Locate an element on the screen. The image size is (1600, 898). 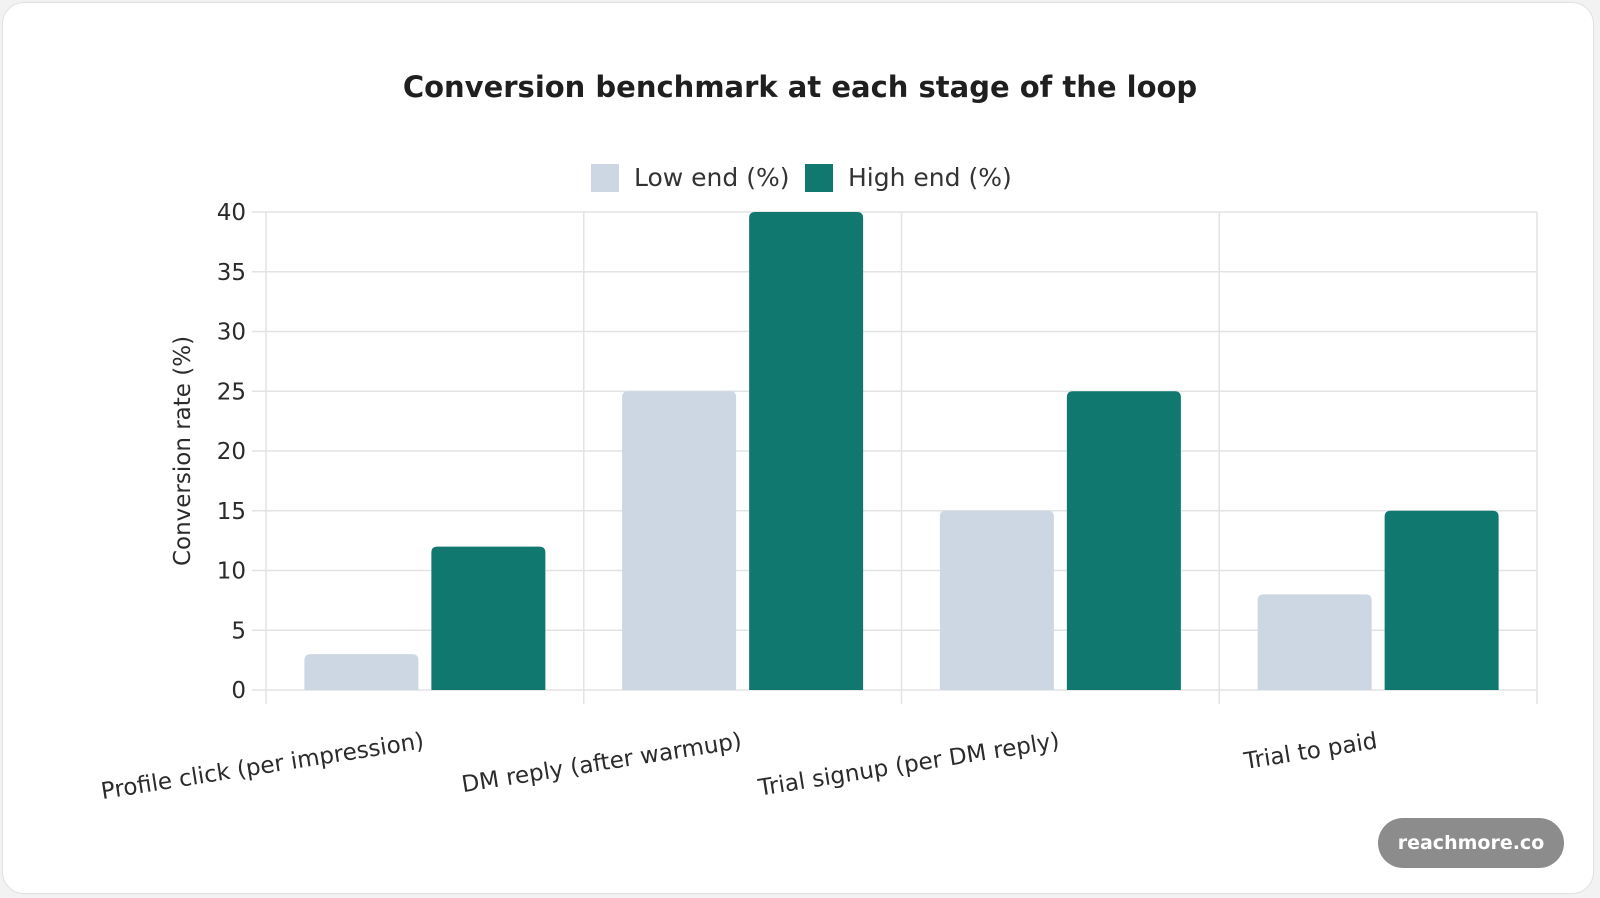
y-tick-label-3: 15 is located at coordinates (231, 512).